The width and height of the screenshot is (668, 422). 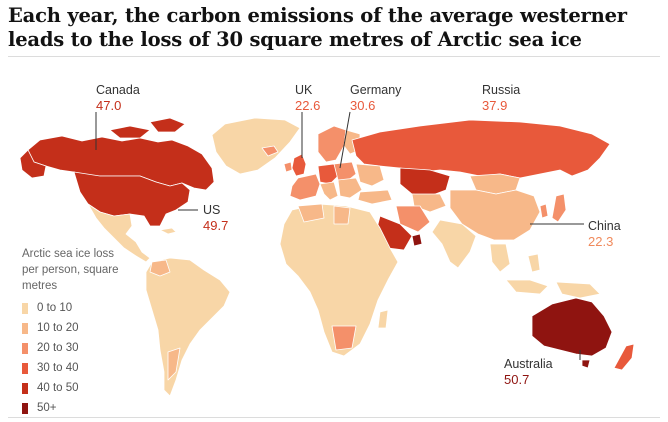 I want to click on callout-germany: Germany 30.6, so click(x=375, y=98).